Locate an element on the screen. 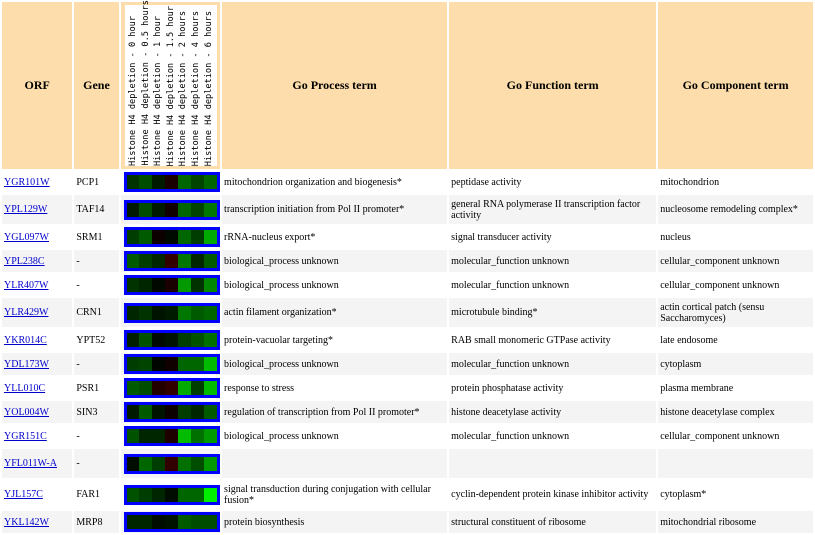 The image size is (815, 535). gene-cell: PCP1 is located at coordinates (96, 182).